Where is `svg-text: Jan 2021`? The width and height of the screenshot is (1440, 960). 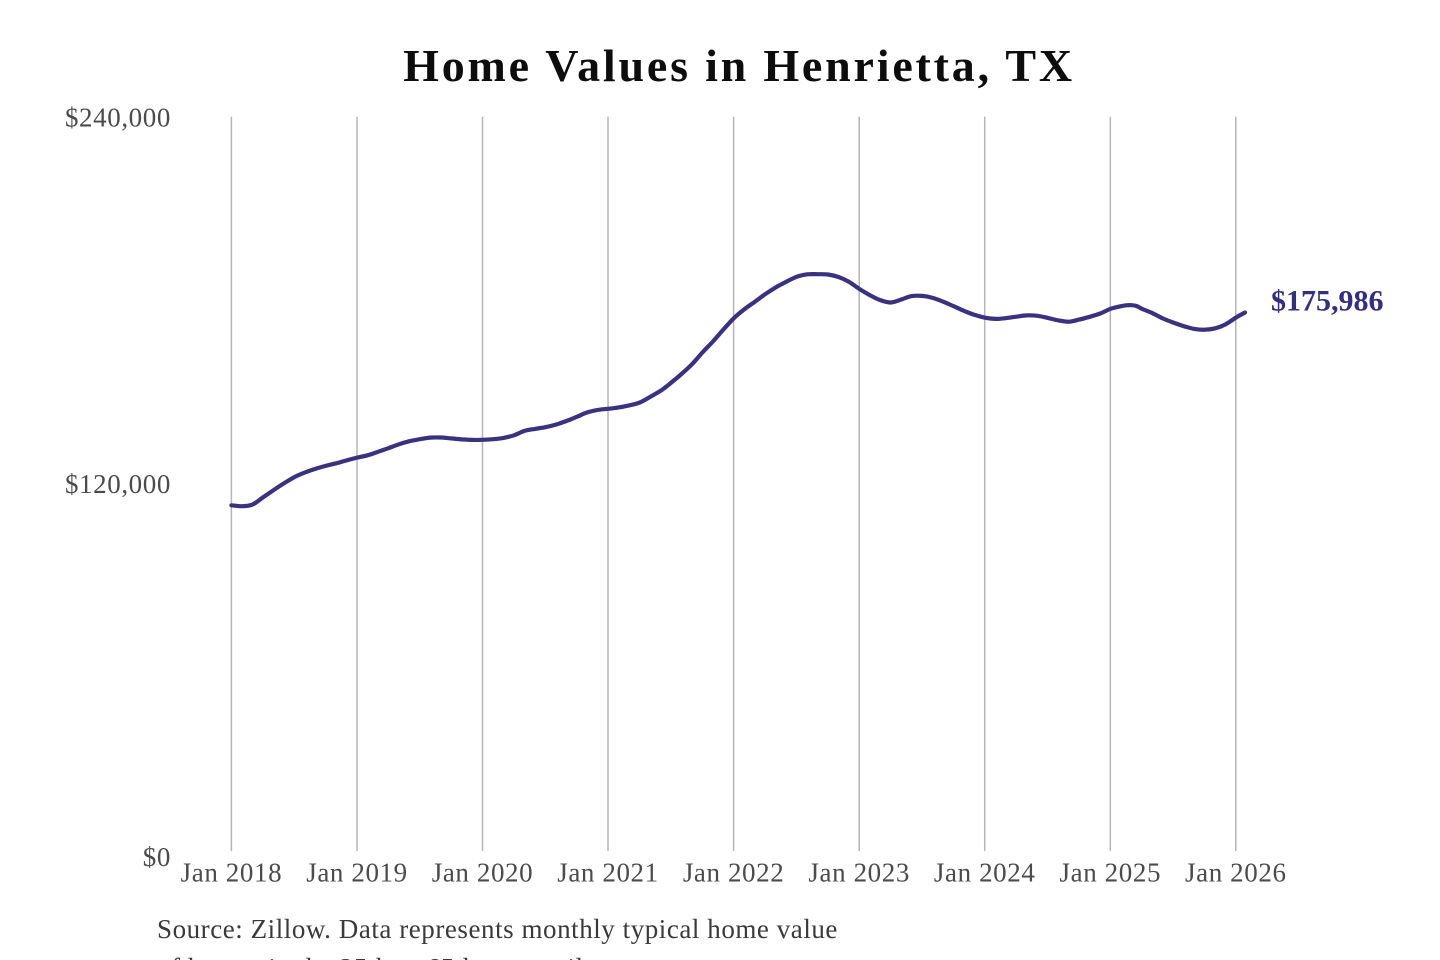
svg-text: Jan 2021 is located at coordinates (608, 873).